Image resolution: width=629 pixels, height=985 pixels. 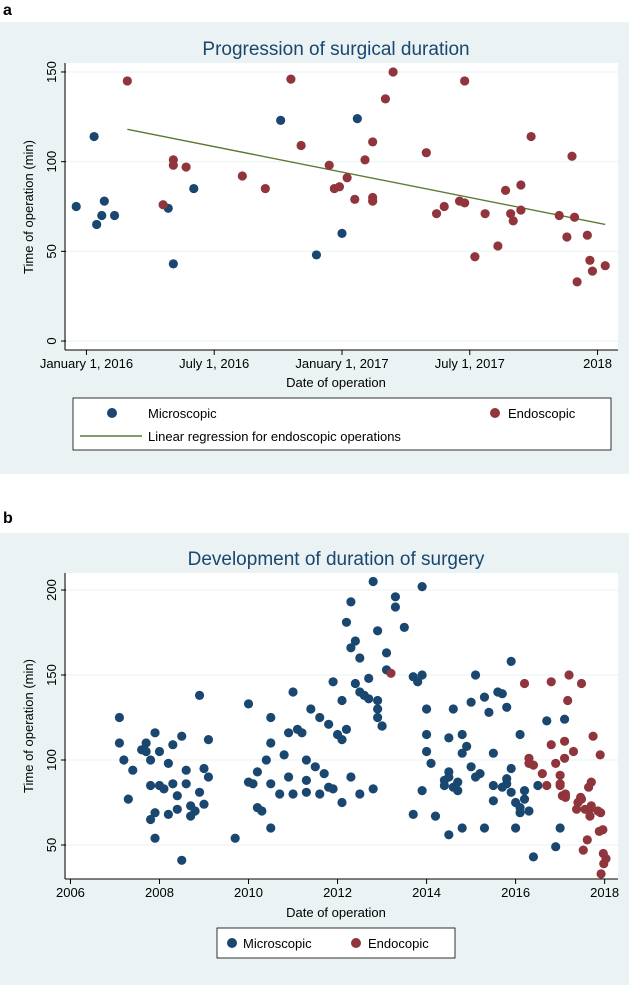 What do you see at coordinates (336, 943) in the screenshot?
I see `panel-b-legend` at bounding box center [336, 943].